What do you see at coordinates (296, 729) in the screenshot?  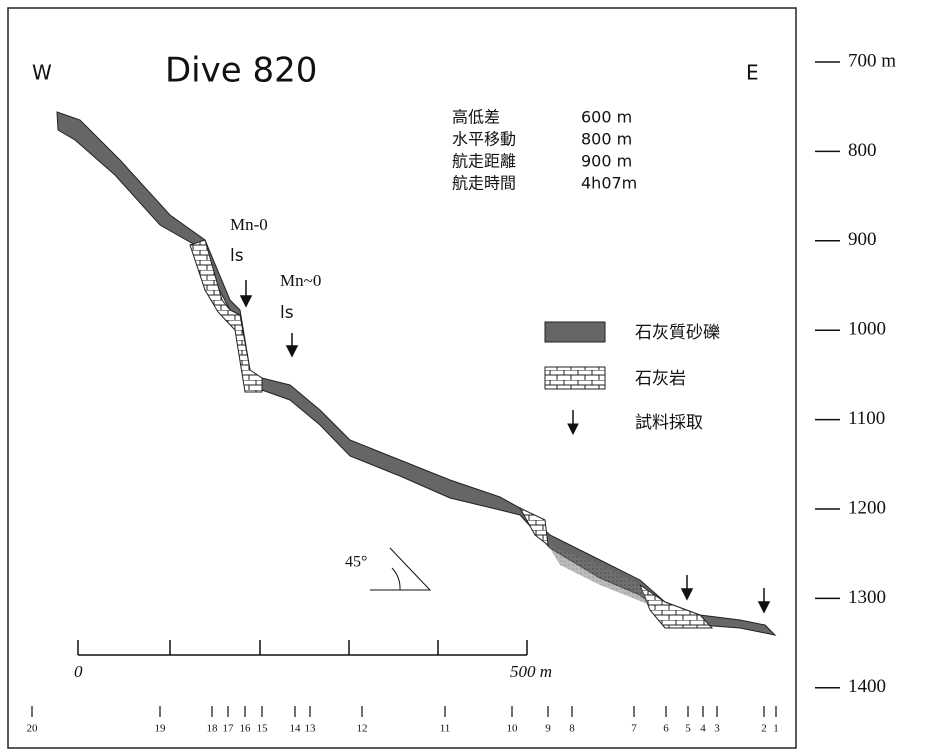 I see `station-label: 14` at bounding box center [296, 729].